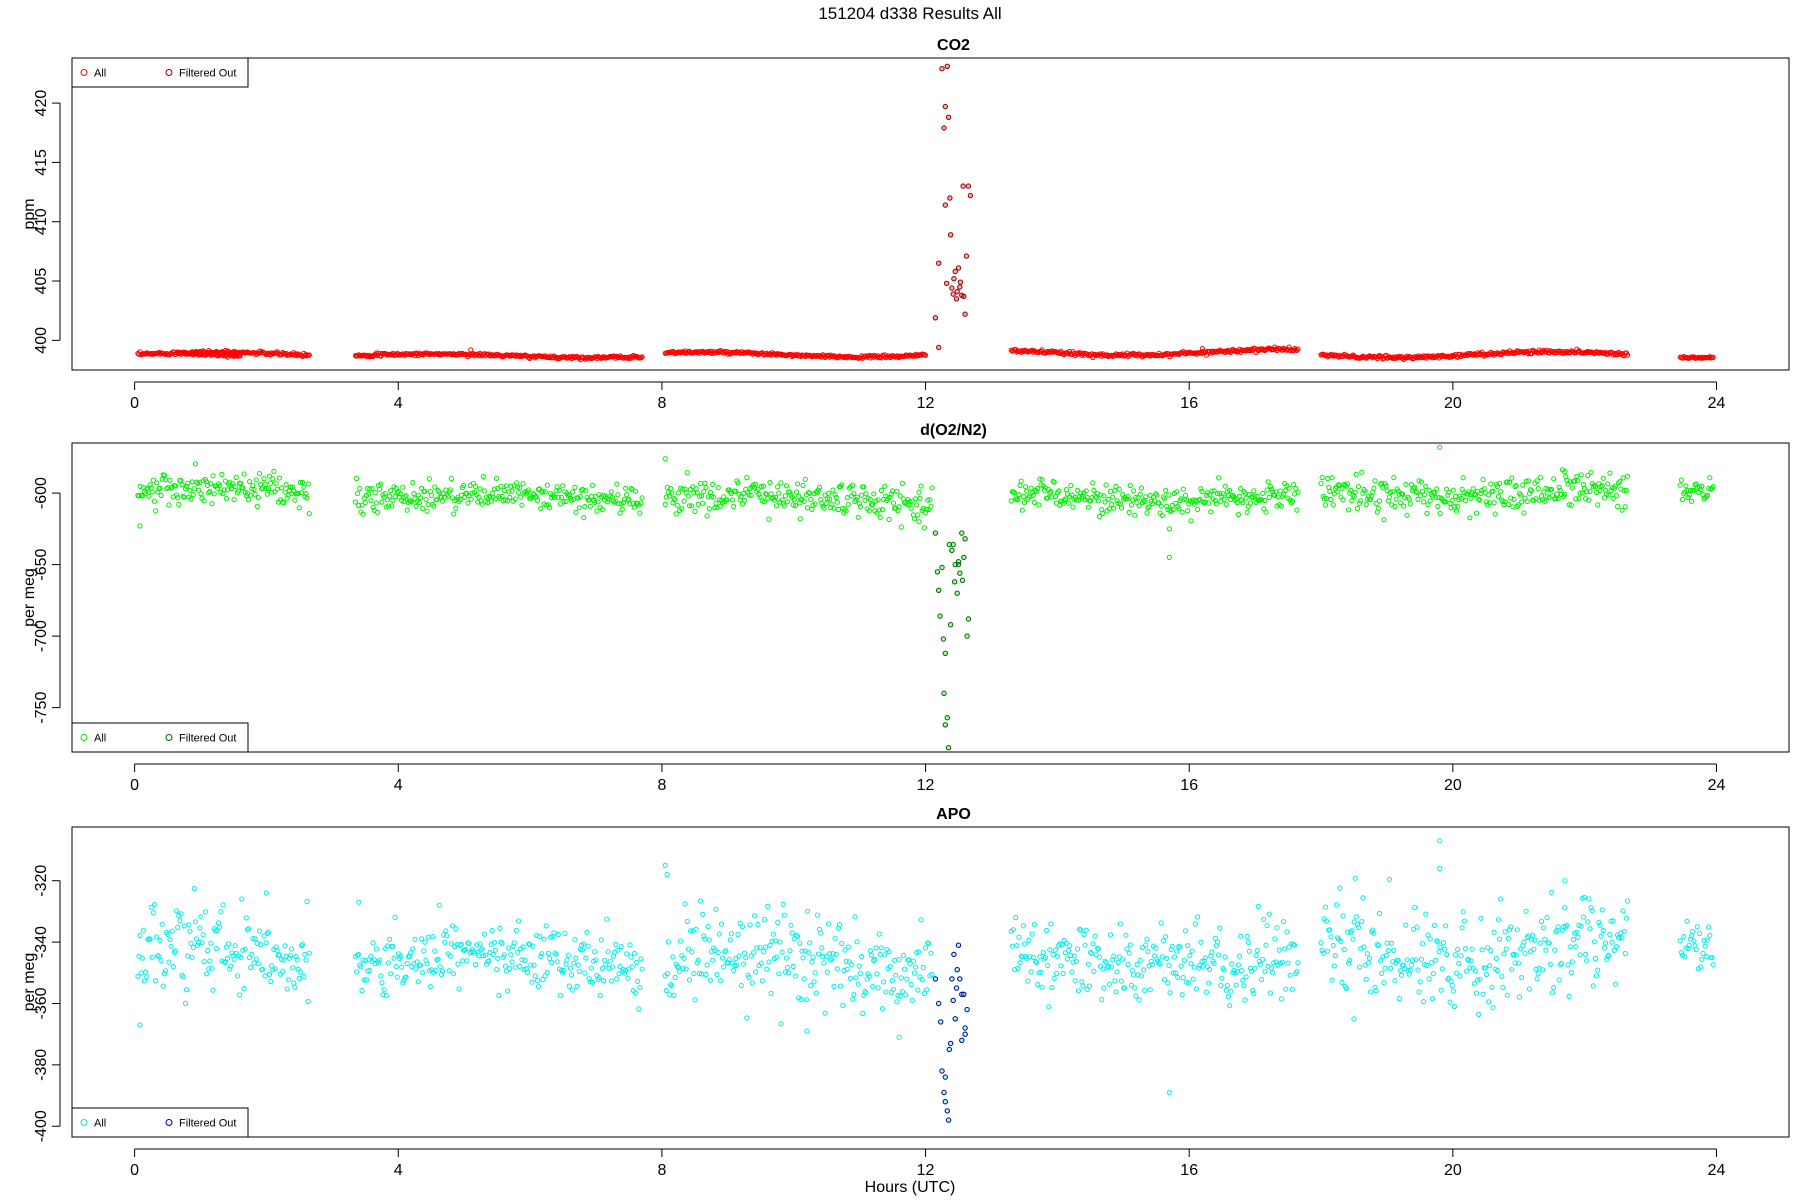 The height and width of the screenshot is (1200, 1800). I want to click on o2n2-point-filtered, so click(965, 539).